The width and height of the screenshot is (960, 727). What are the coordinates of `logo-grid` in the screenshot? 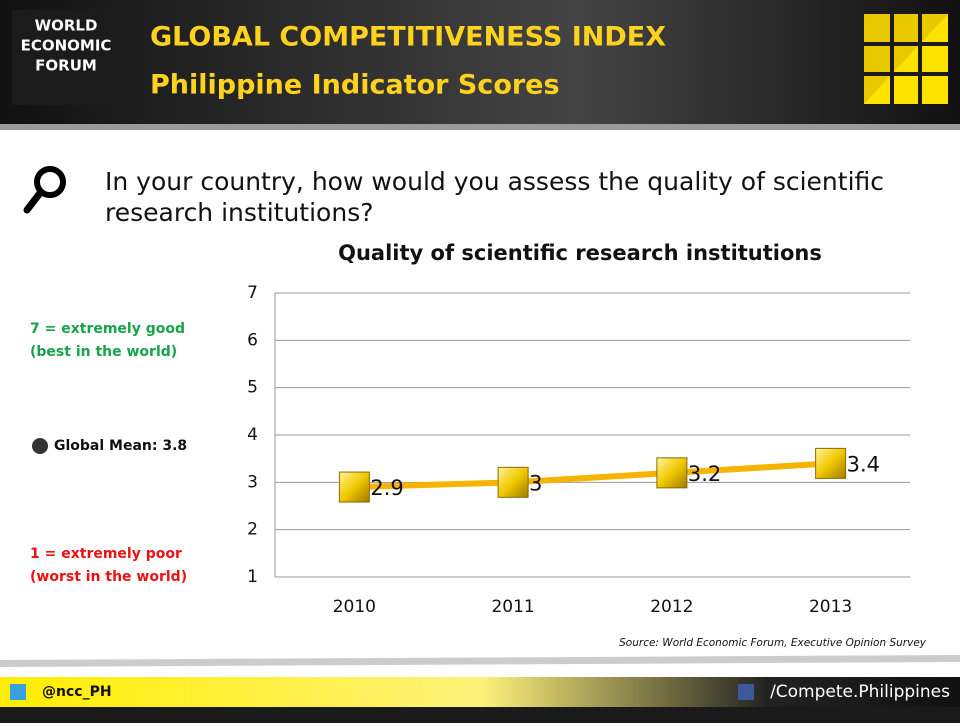 It's located at (906, 59).